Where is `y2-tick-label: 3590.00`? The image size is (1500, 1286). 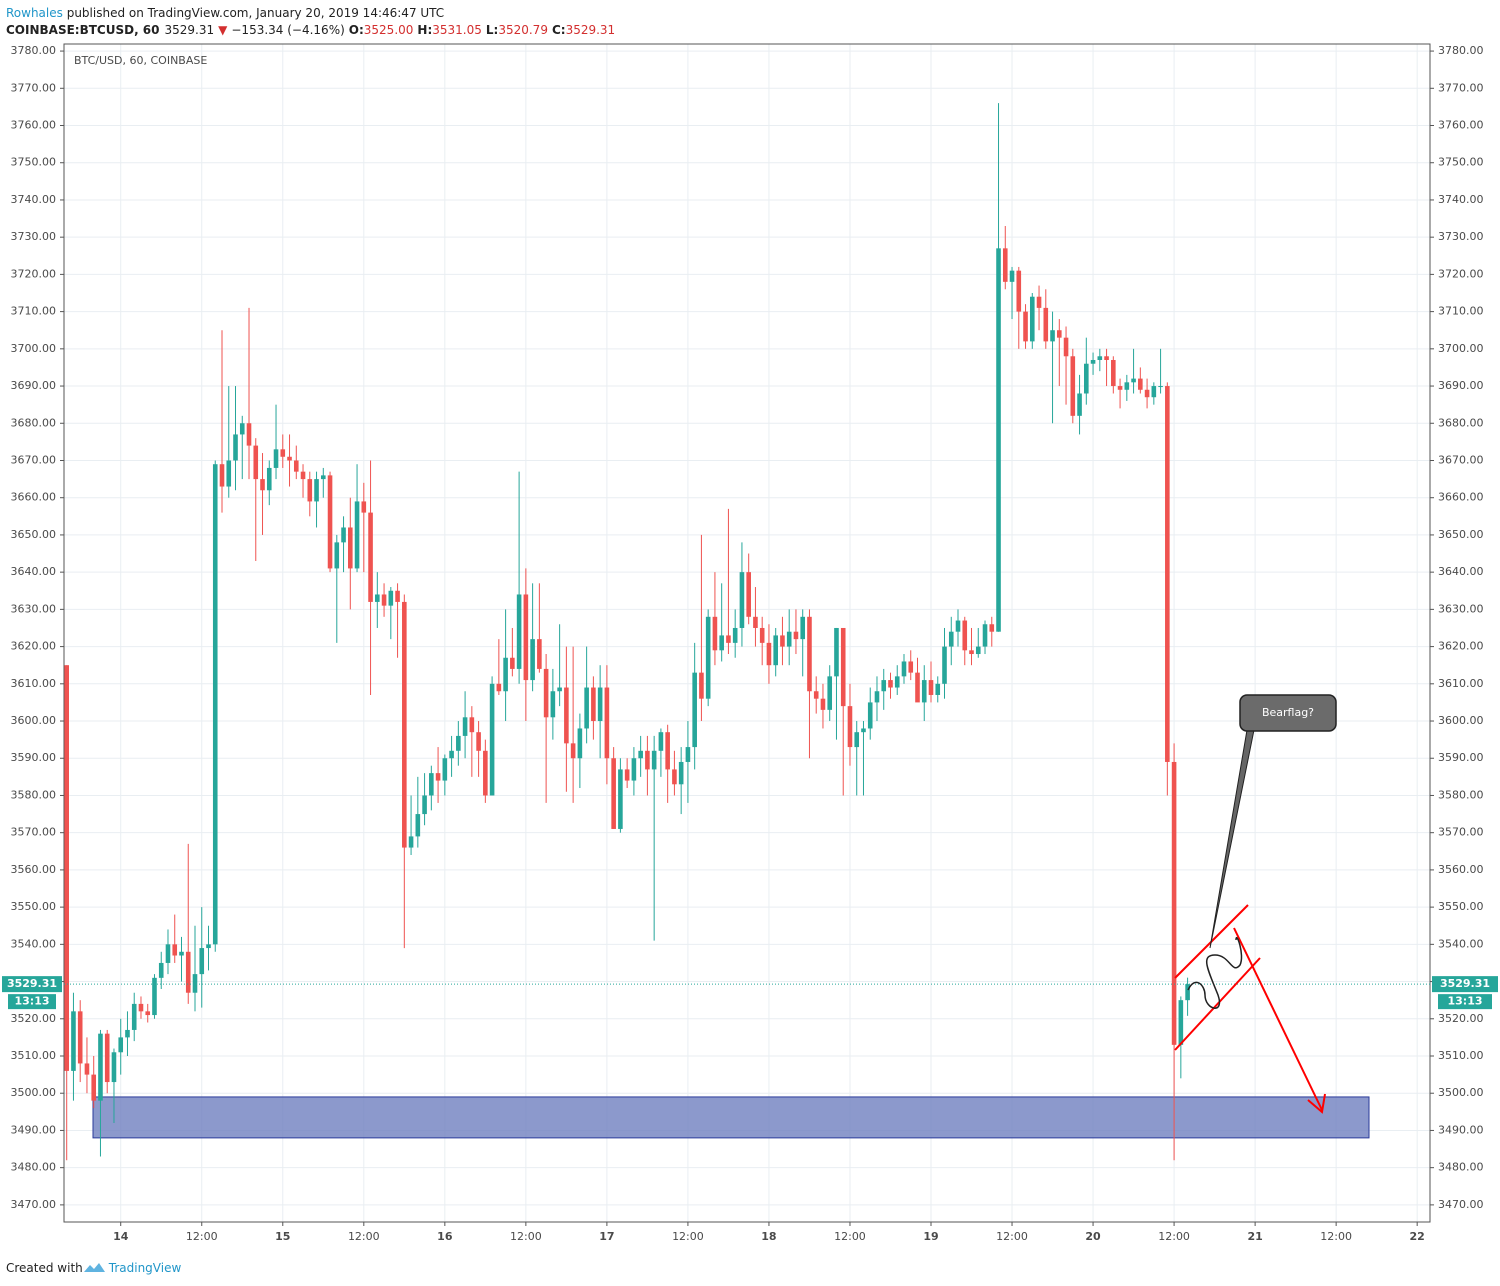 y2-tick-label: 3590.00 is located at coordinates (1461, 757).